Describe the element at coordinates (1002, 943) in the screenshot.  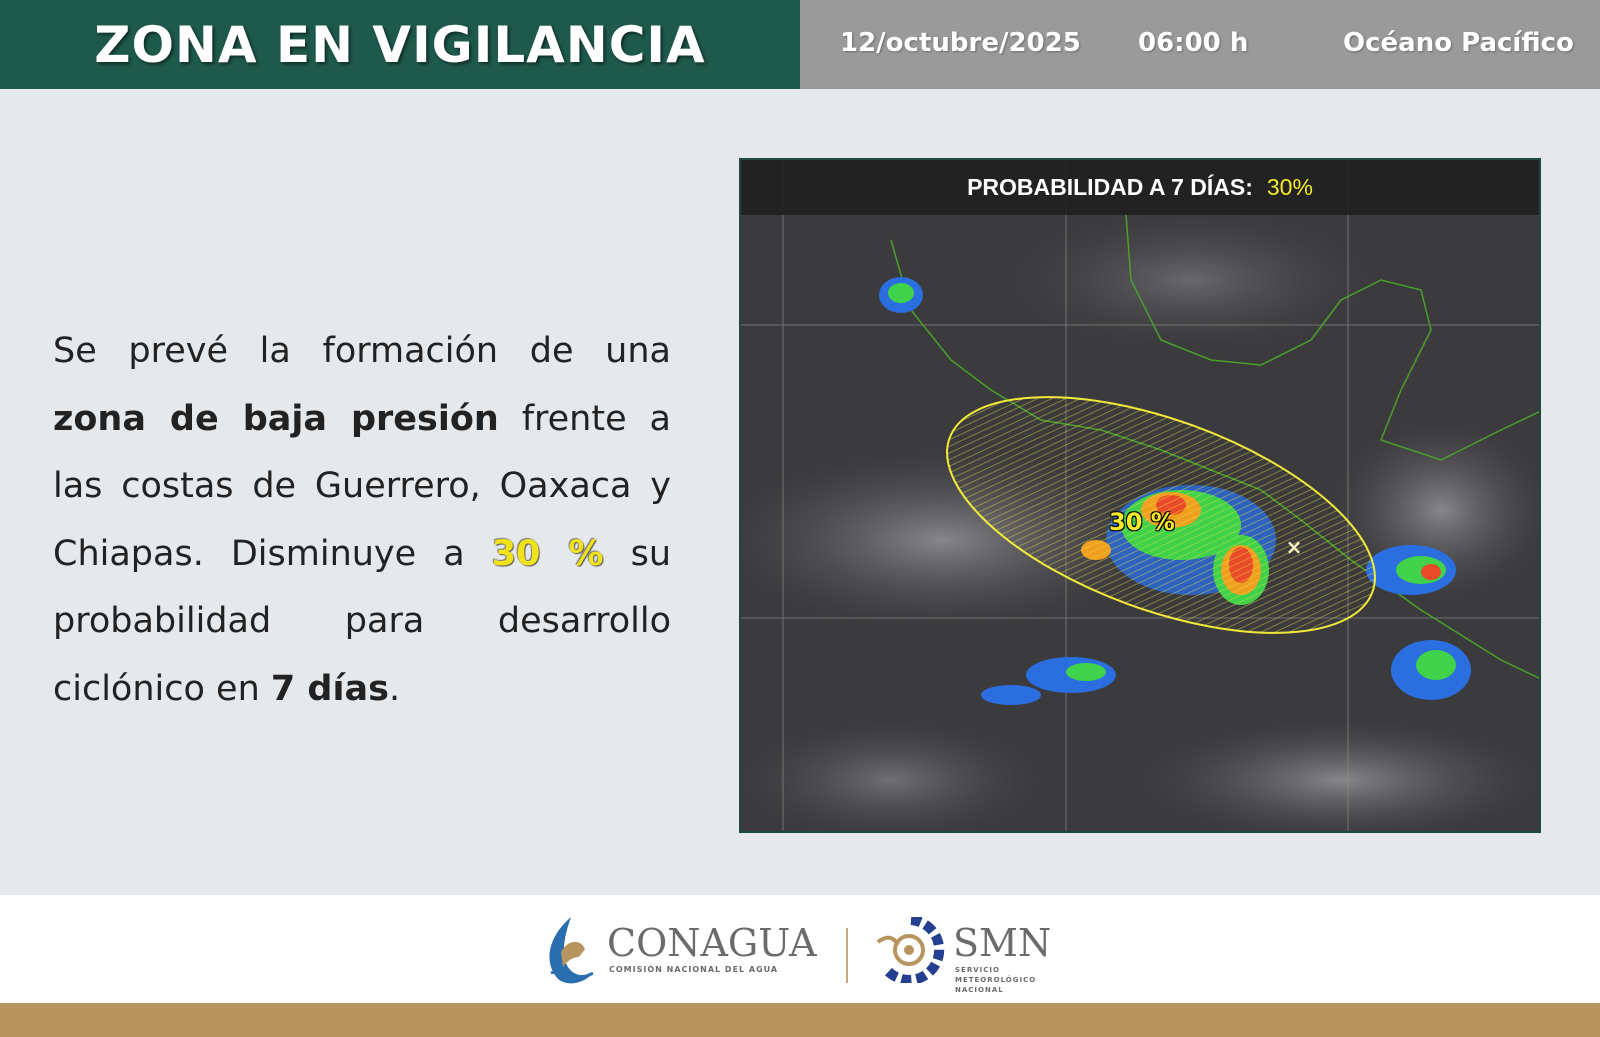
I see `smn-name: SMN` at that location.